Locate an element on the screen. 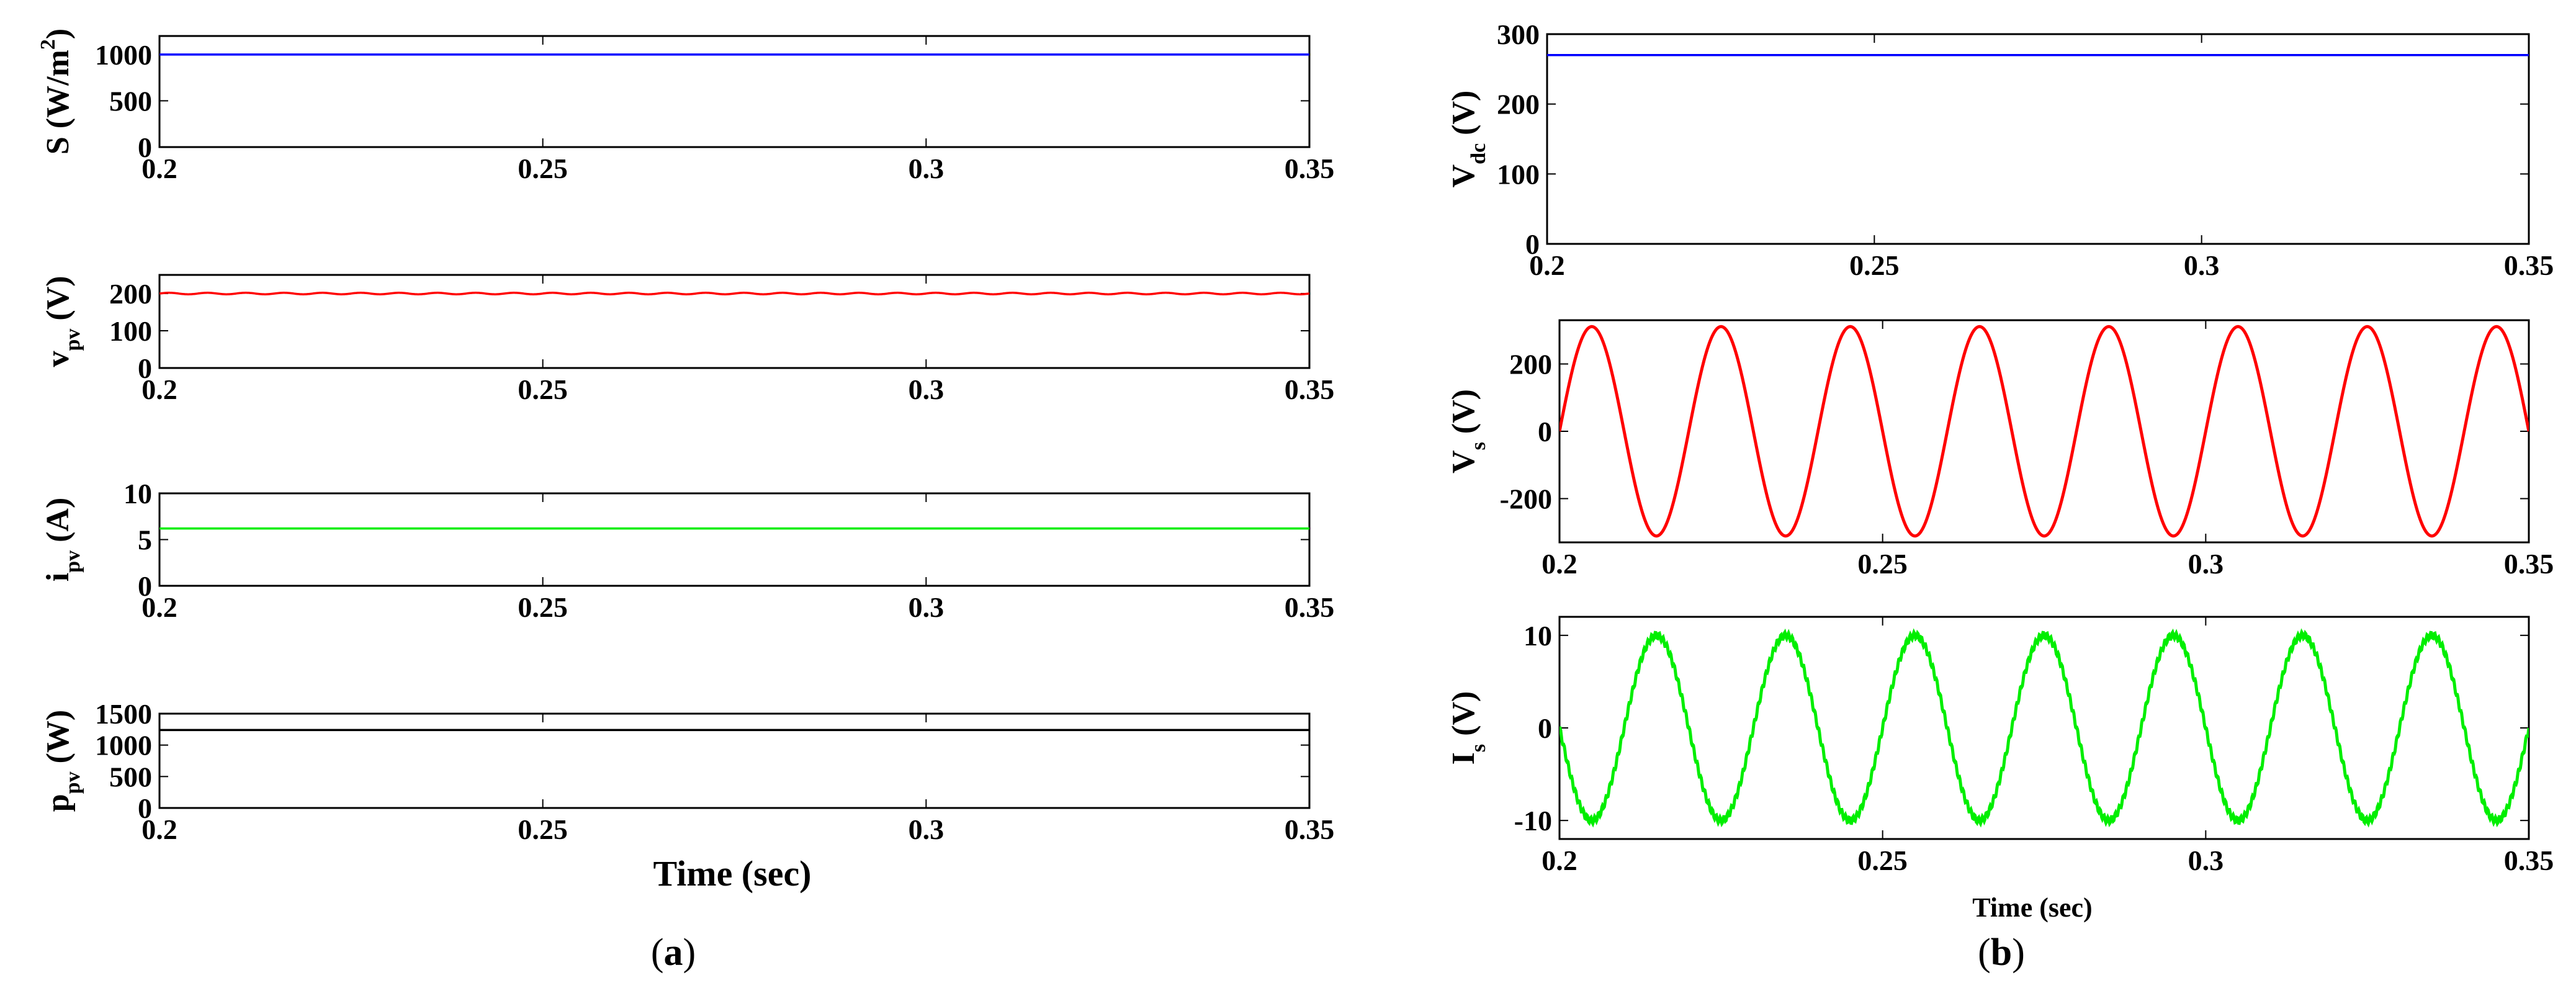 This screenshot has width=2576, height=996. y-tick-label: 5 is located at coordinates (145, 540).